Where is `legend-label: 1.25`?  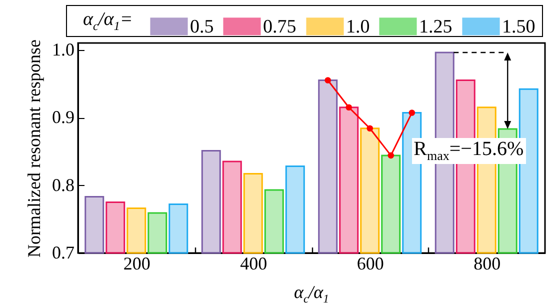 legend-label: 1.25 is located at coordinates (435, 27).